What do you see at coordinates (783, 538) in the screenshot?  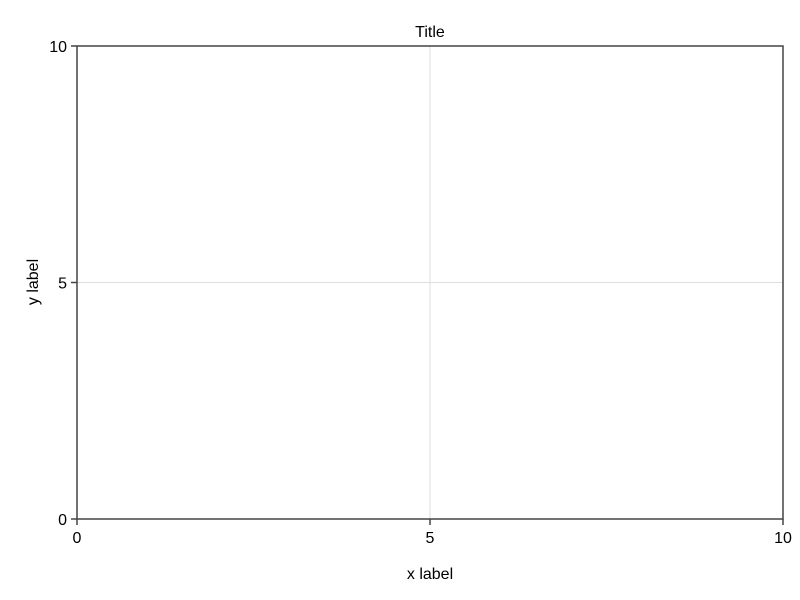 I see `x-tick-label-2: 10` at bounding box center [783, 538].